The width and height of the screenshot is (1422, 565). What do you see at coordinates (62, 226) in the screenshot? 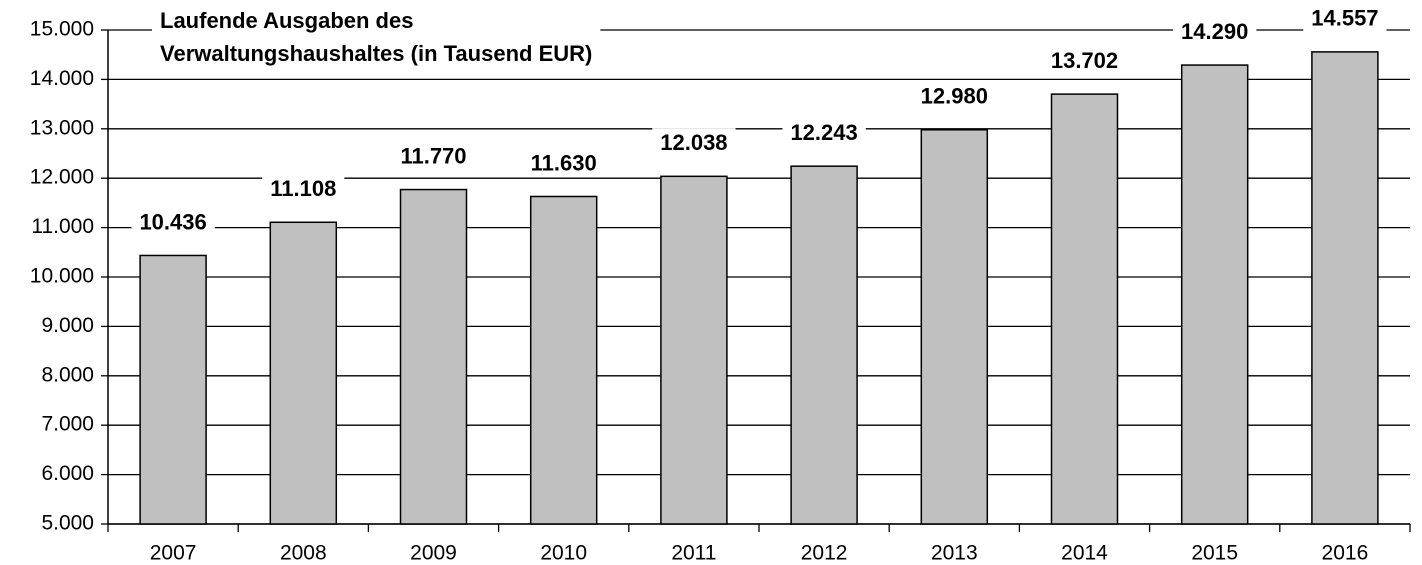
I see `y-tick-label: 11.000` at bounding box center [62, 226].